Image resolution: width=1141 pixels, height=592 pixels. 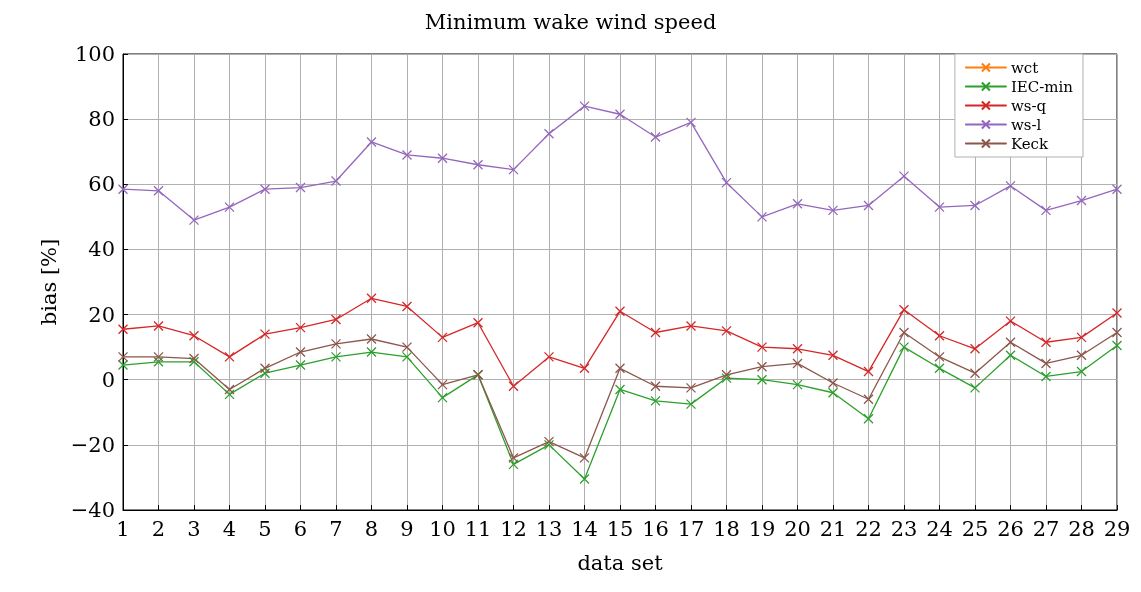 What do you see at coordinates (620, 528) in the screenshot?
I see `x-tick-label: 15` at bounding box center [620, 528].